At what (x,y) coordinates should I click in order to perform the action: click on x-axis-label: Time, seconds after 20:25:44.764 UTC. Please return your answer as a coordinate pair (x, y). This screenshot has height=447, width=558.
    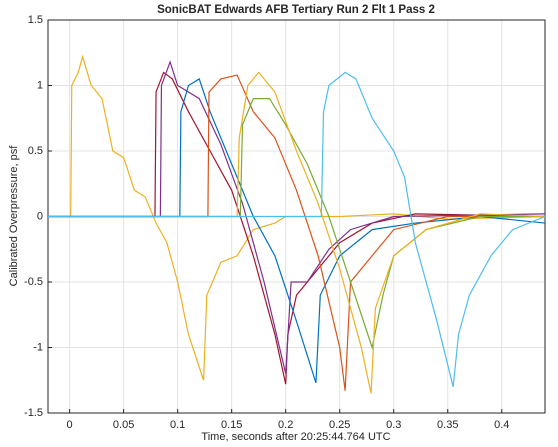
    Looking at the image, I should click on (295, 437).